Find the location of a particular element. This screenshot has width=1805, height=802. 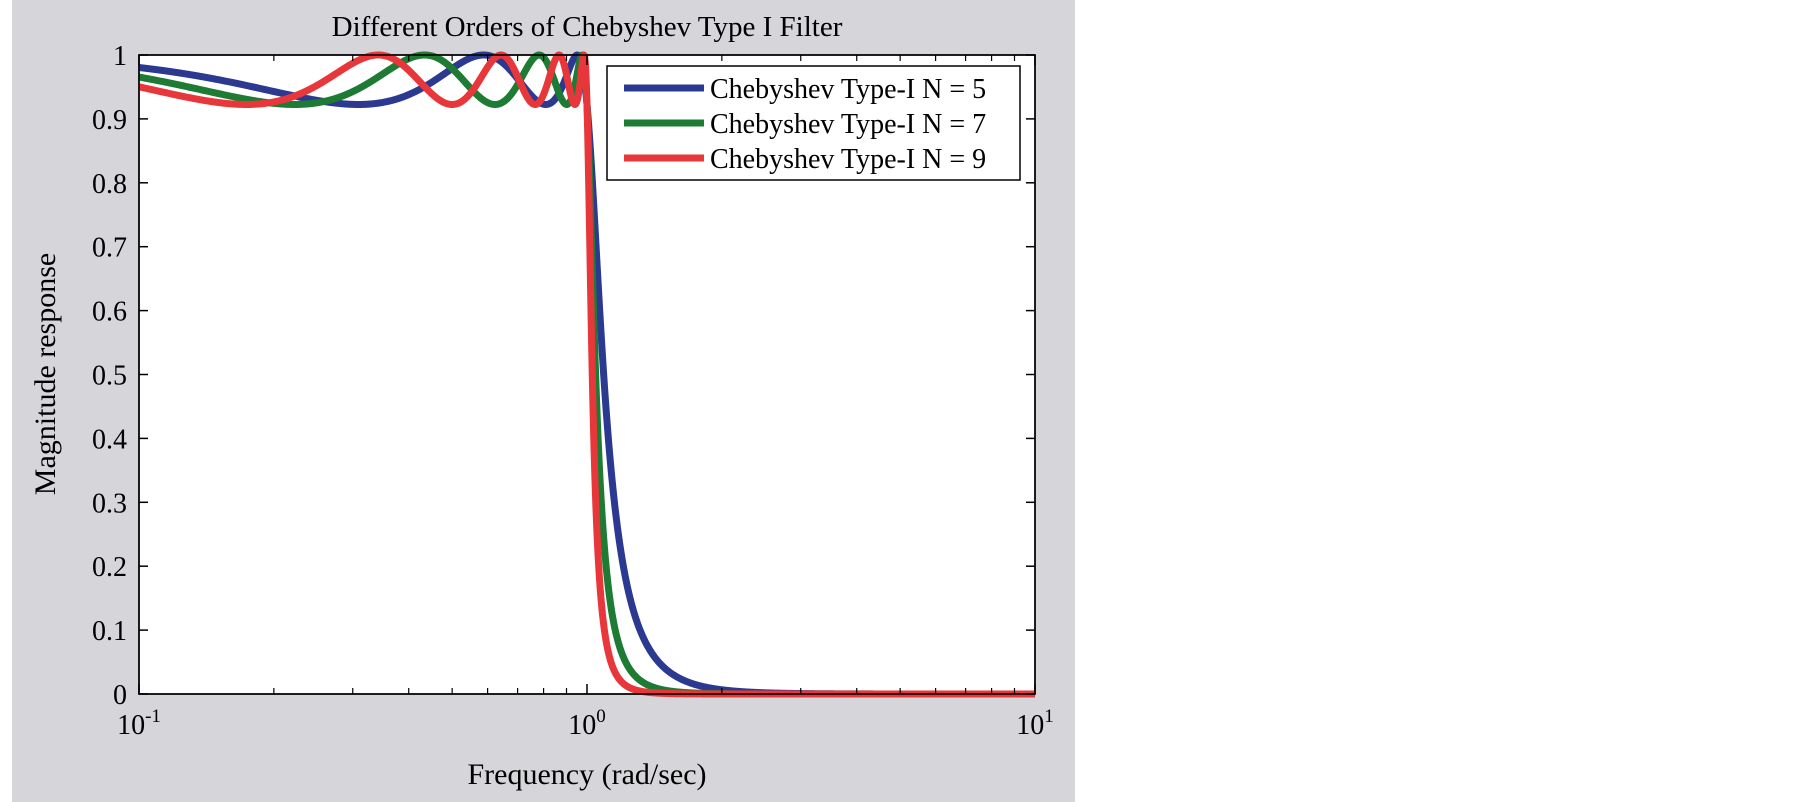

y-tick-label: 0.4 is located at coordinates (109, 439).